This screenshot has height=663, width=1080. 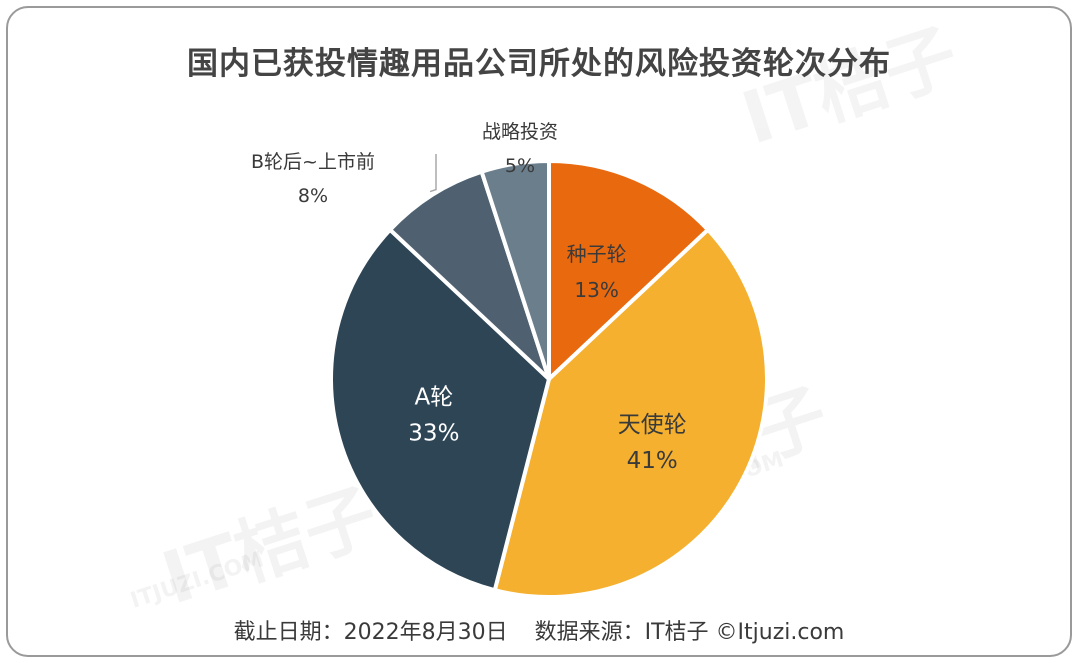 I want to click on chart-title: 国内已获投情趣用品公司所处的风险投资轮次分布, so click(x=539, y=64).